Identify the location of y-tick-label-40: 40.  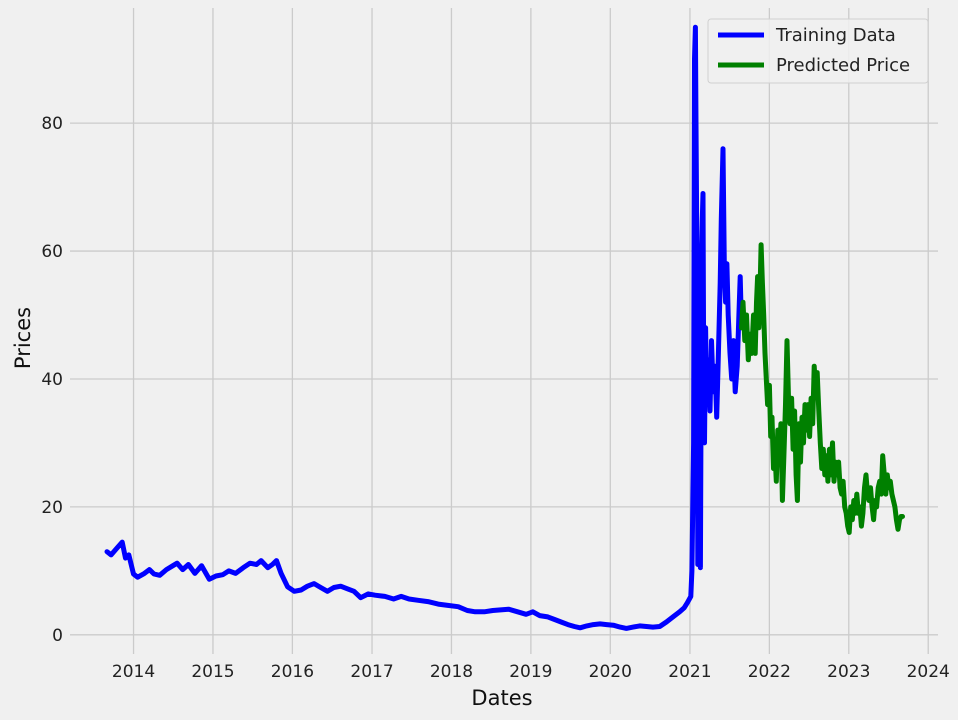
(52, 380).